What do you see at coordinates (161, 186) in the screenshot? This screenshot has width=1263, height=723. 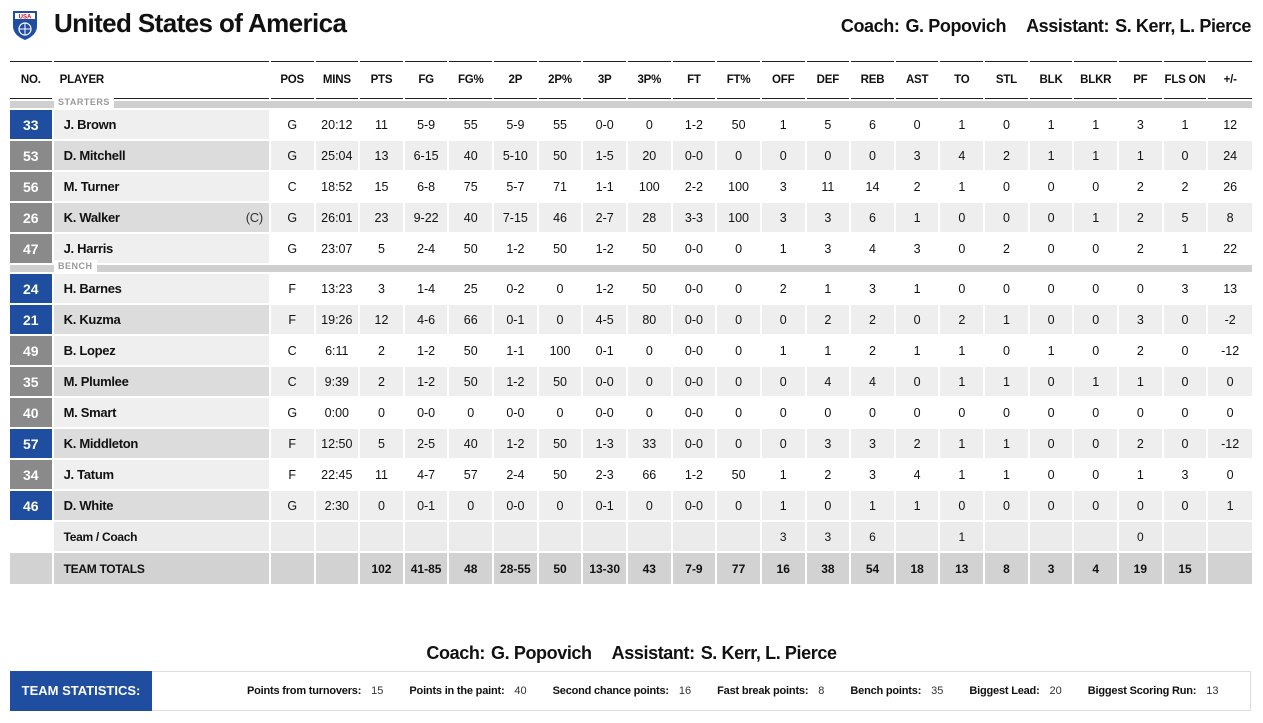 I see `player-name-cell: M. Turner` at bounding box center [161, 186].